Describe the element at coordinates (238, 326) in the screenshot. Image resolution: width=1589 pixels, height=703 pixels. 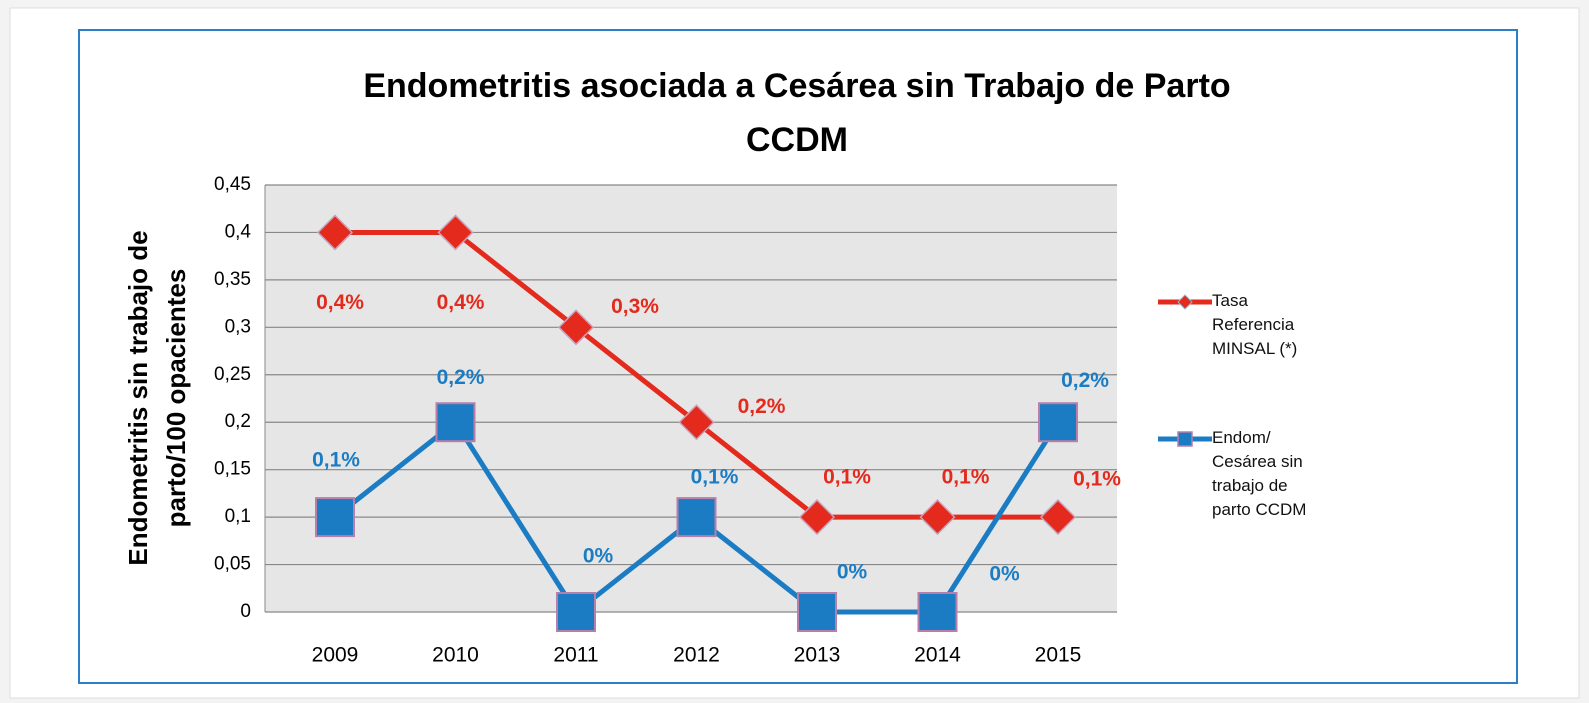
I see `y-tick-label: 0,3` at that location.